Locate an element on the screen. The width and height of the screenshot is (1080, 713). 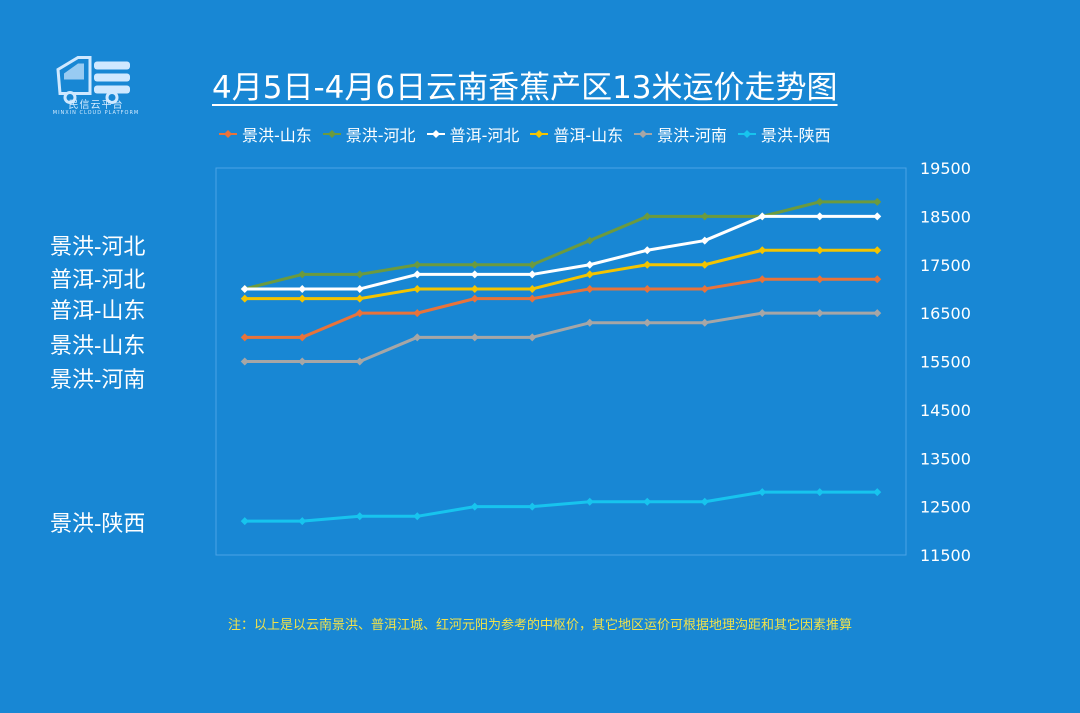
legend-label: 景洪-河北 is located at coordinates (380, 135).